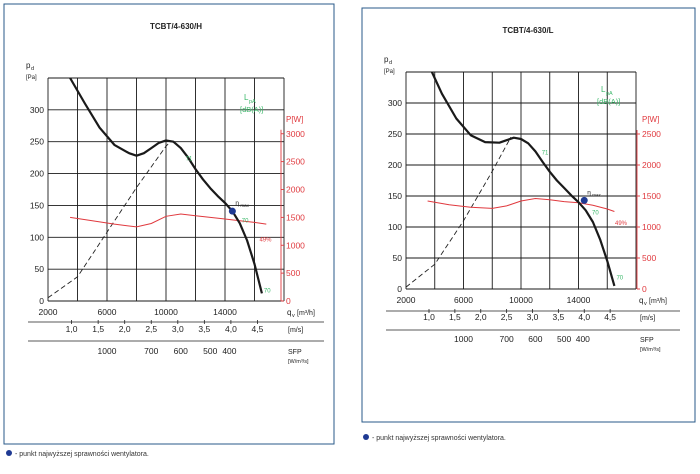 This screenshot has height=474, width=700. Describe the element at coordinates (564, 339) in the screenshot. I see `sfp-tick-label: 500` at that location.